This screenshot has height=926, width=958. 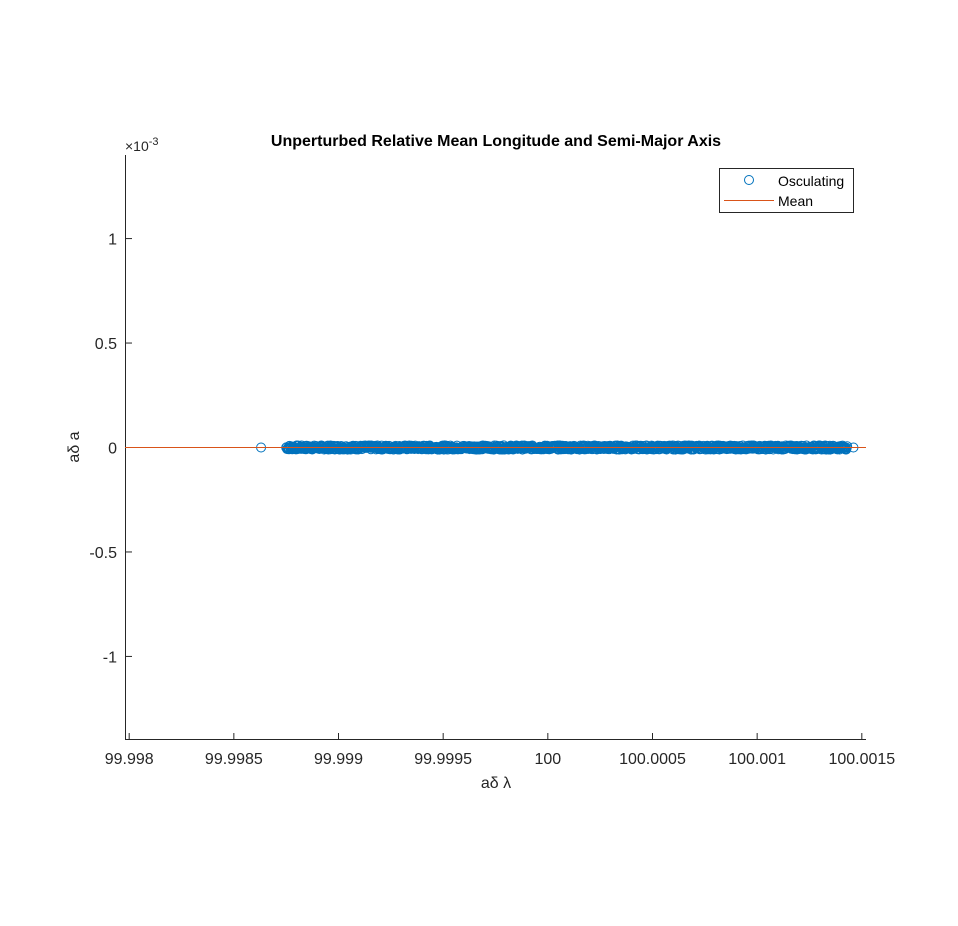 I want to click on legend-osculating-label: Osculating, so click(x=811, y=181).